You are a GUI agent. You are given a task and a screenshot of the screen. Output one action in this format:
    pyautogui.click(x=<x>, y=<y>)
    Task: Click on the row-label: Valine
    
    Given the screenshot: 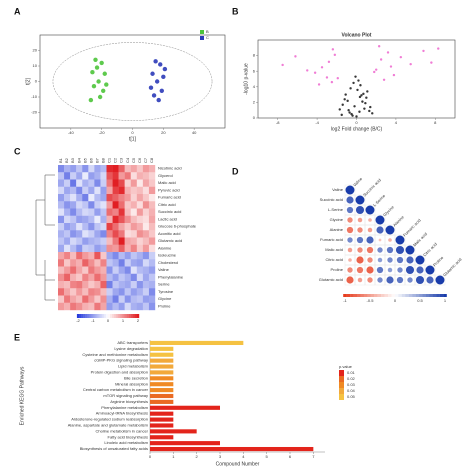 What is the action you would take?
    pyautogui.click(x=338, y=189)
    